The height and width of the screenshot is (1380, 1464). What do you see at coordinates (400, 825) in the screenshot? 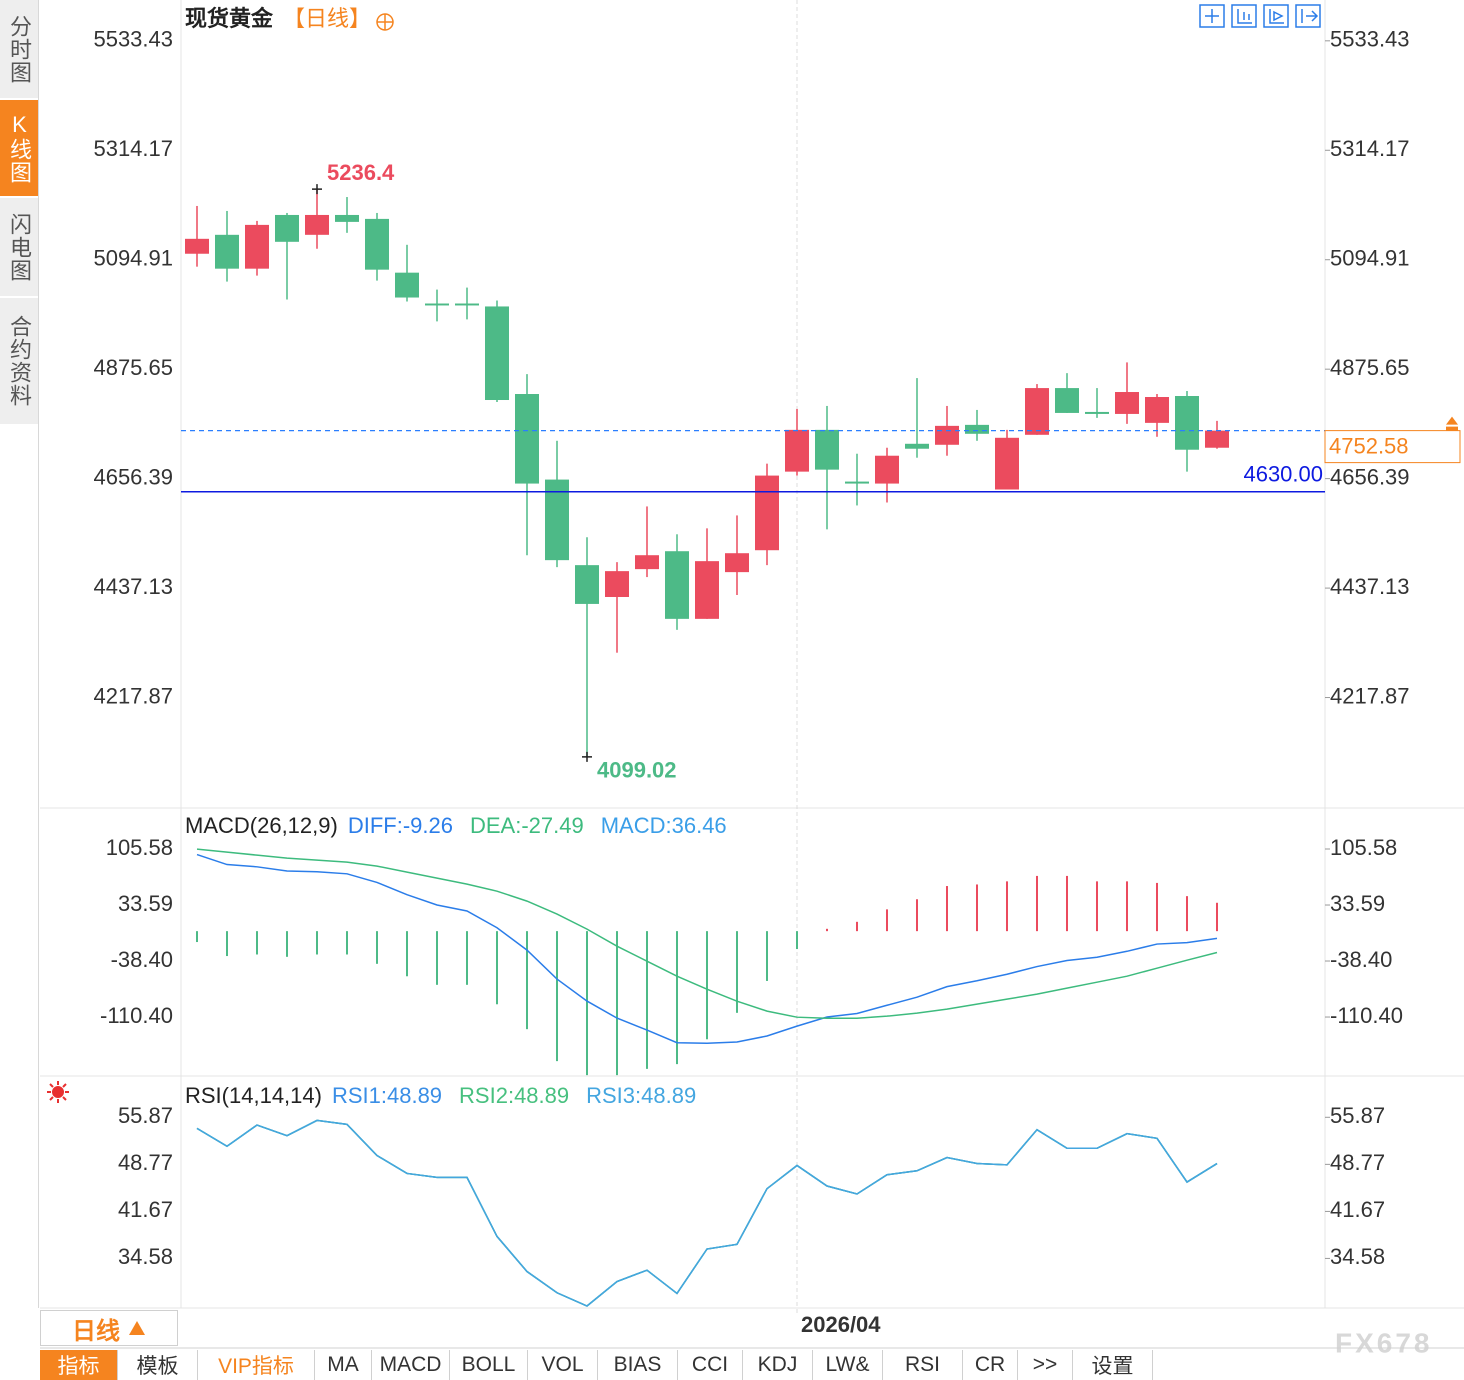
I see `legend-entry: DIFF:-9.26` at bounding box center [400, 825].